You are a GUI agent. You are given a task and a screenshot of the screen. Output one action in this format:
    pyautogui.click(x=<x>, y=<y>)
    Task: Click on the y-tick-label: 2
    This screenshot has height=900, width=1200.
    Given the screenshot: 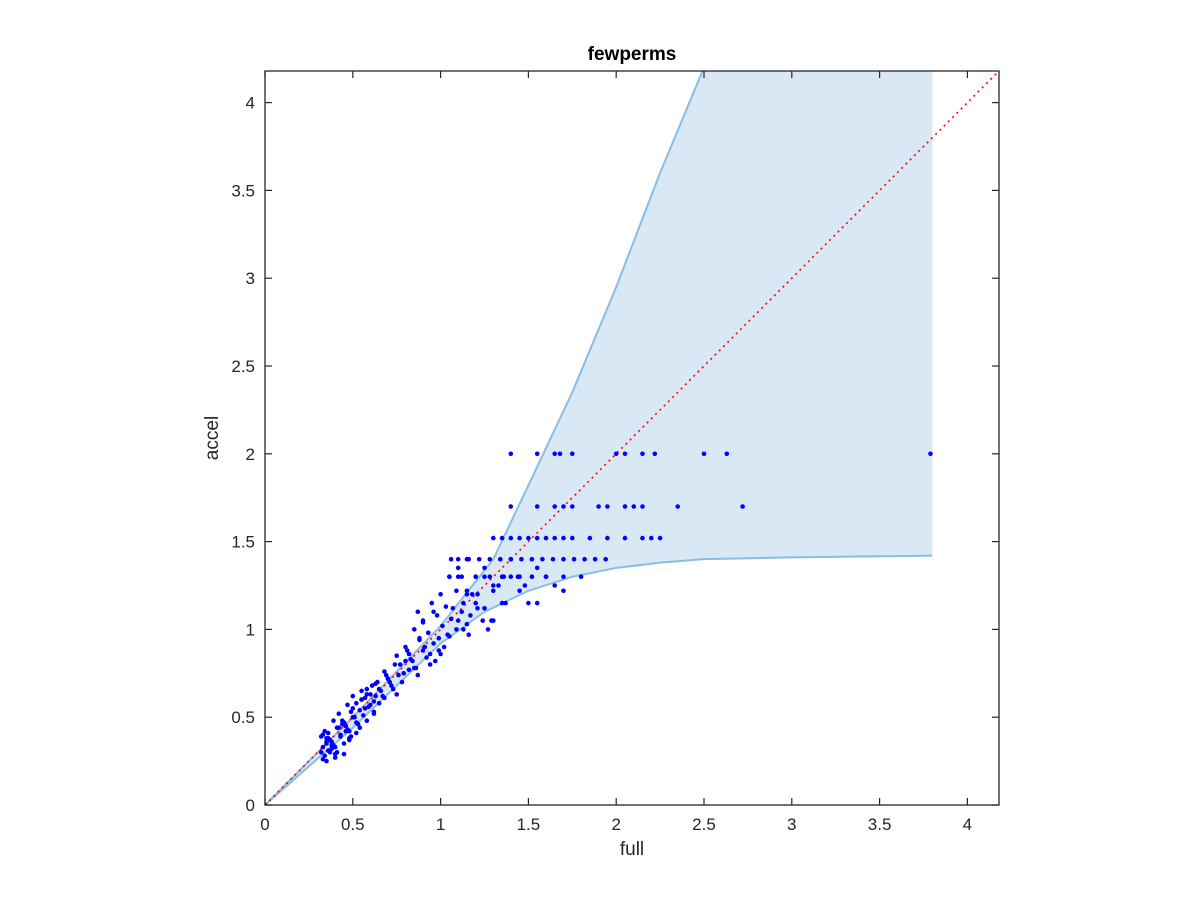 What is the action you would take?
    pyautogui.click(x=250, y=454)
    